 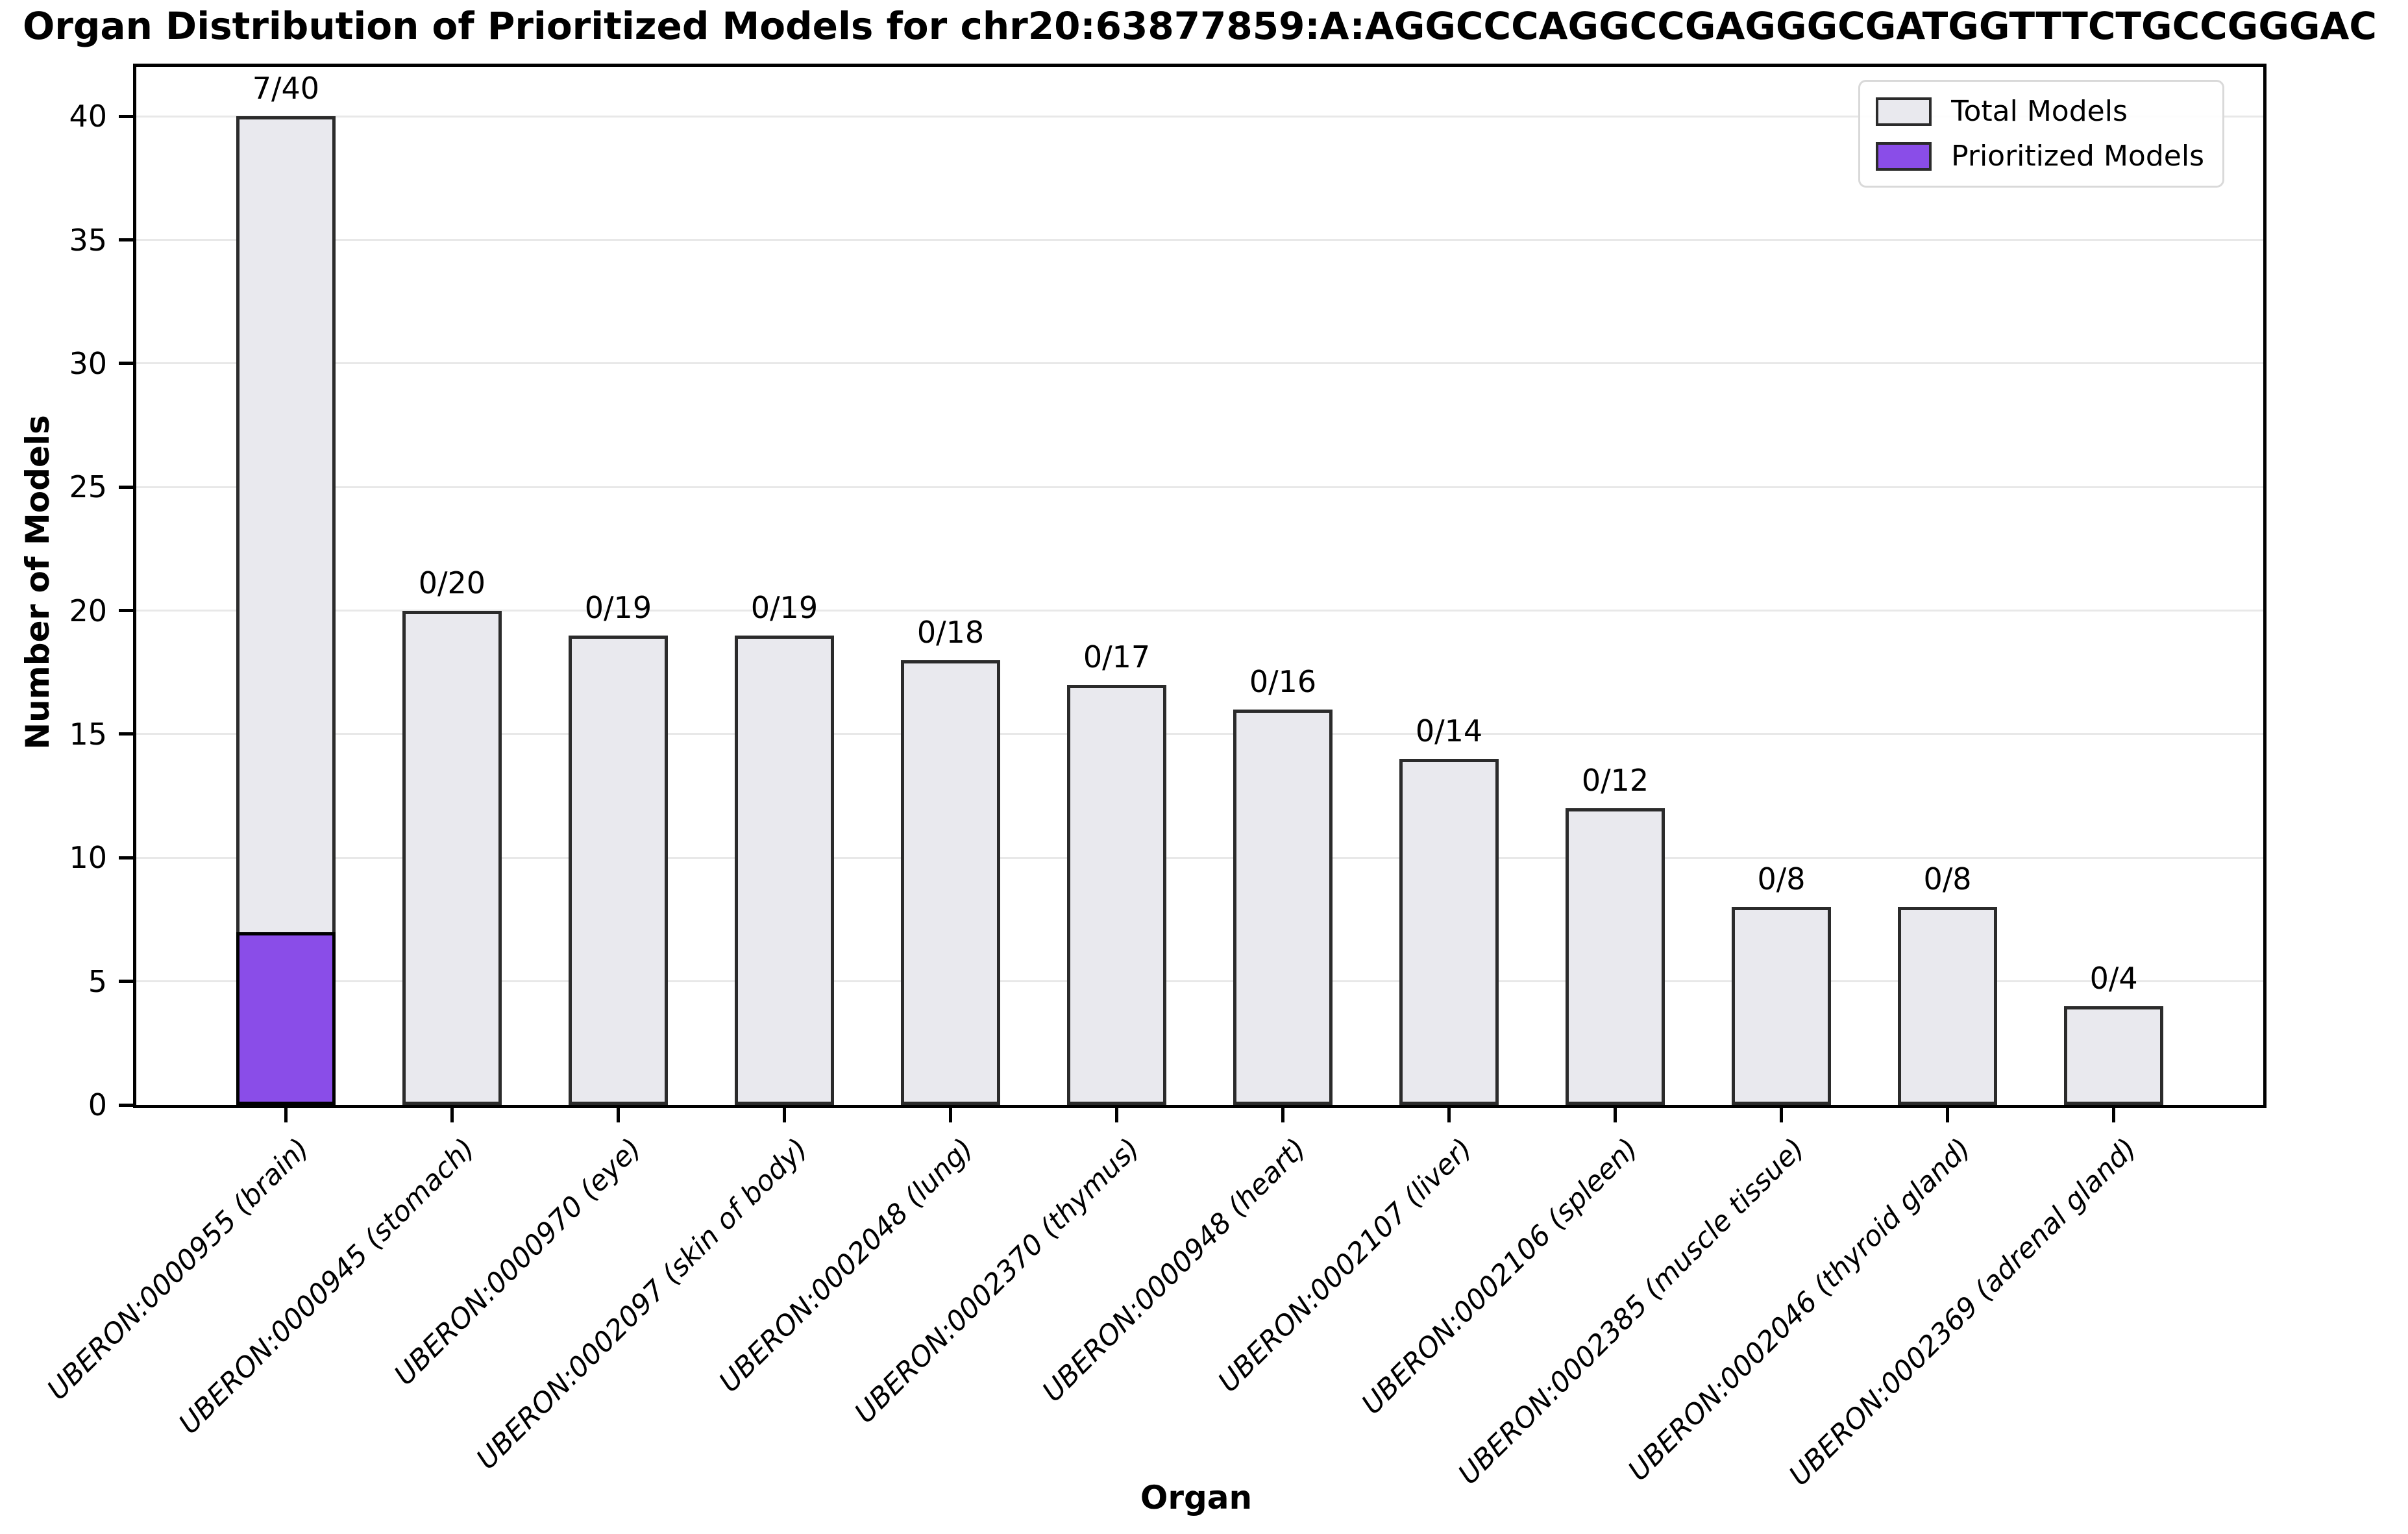 I want to click on x-tick-label: UBERON:0002370 (thymus), so click(x=997, y=1281).